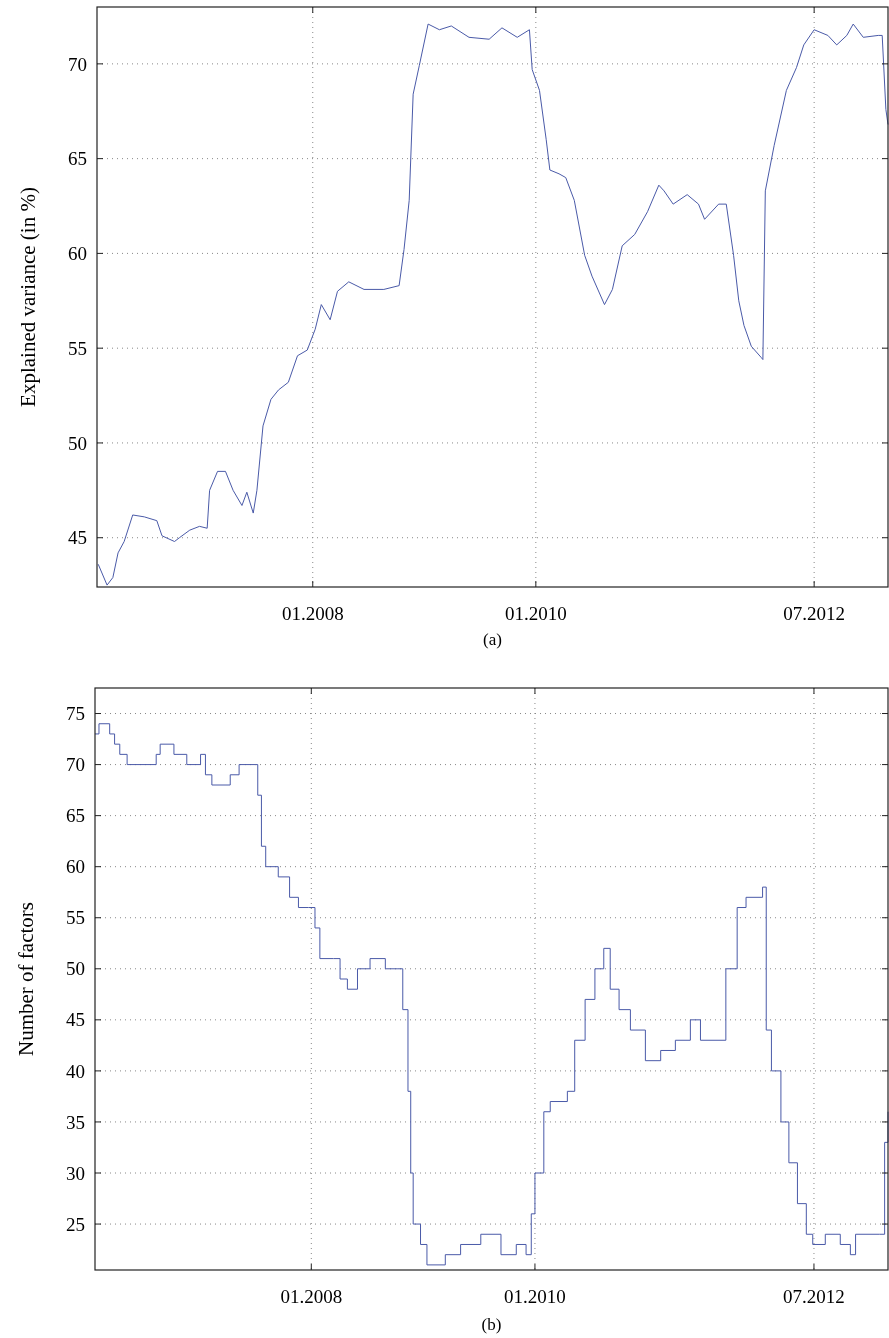  Describe the element at coordinates (75, 714) in the screenshot. I see `y-tick-label: 75` at that location.